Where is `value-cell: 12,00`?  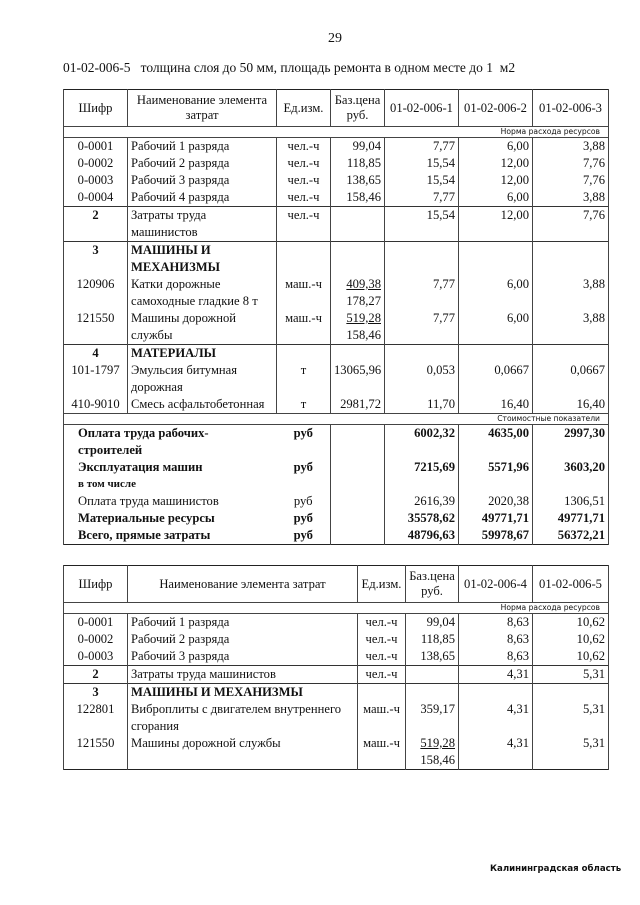 value-cell: 12,00 is located at coordinates (495, 163).